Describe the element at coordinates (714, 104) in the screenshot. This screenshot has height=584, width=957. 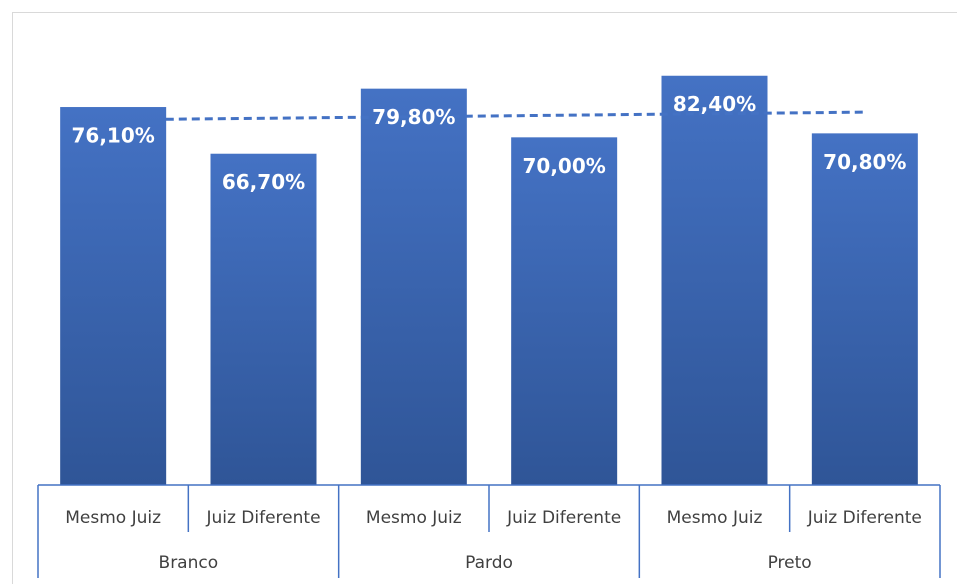
I see `value-label: 82,40%` at that location.